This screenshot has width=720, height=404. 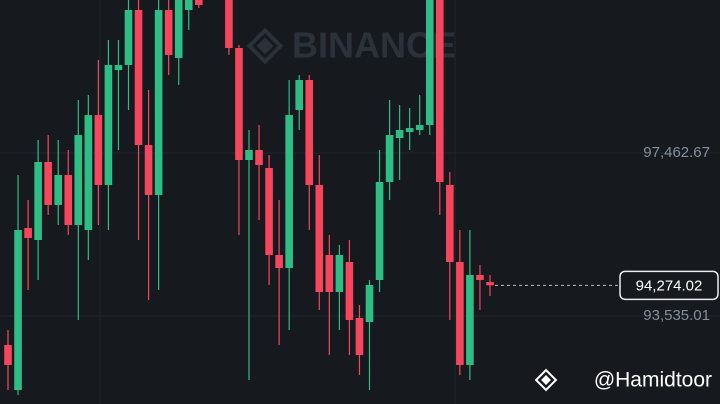 What do you see at coordinates (546, 380) in the screenshot?
I see `credit-icon` at bounding box center [546, 380].